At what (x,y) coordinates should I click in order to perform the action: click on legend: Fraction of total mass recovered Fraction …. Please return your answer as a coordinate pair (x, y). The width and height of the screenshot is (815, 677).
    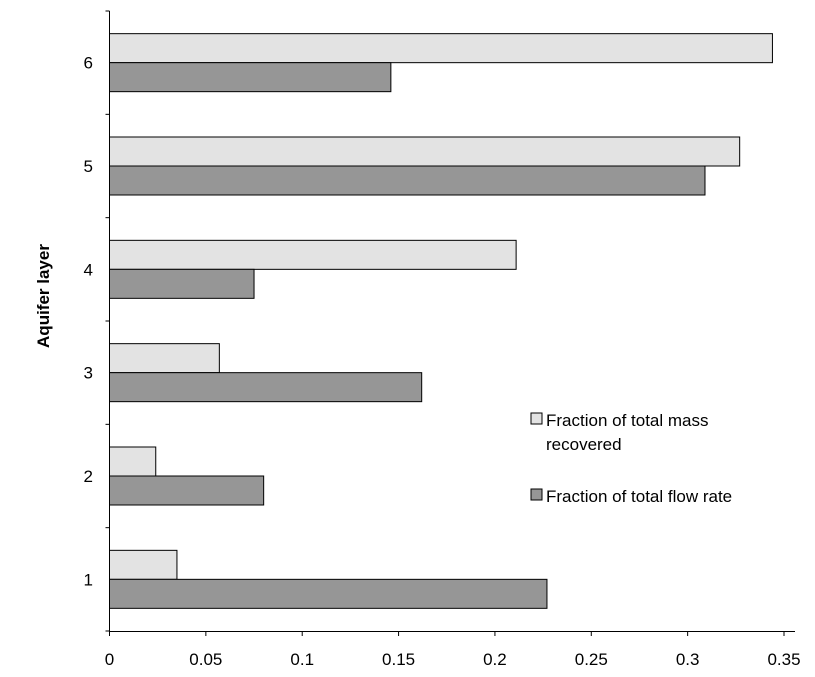
    Looking at the image, I should click on (631, 458).